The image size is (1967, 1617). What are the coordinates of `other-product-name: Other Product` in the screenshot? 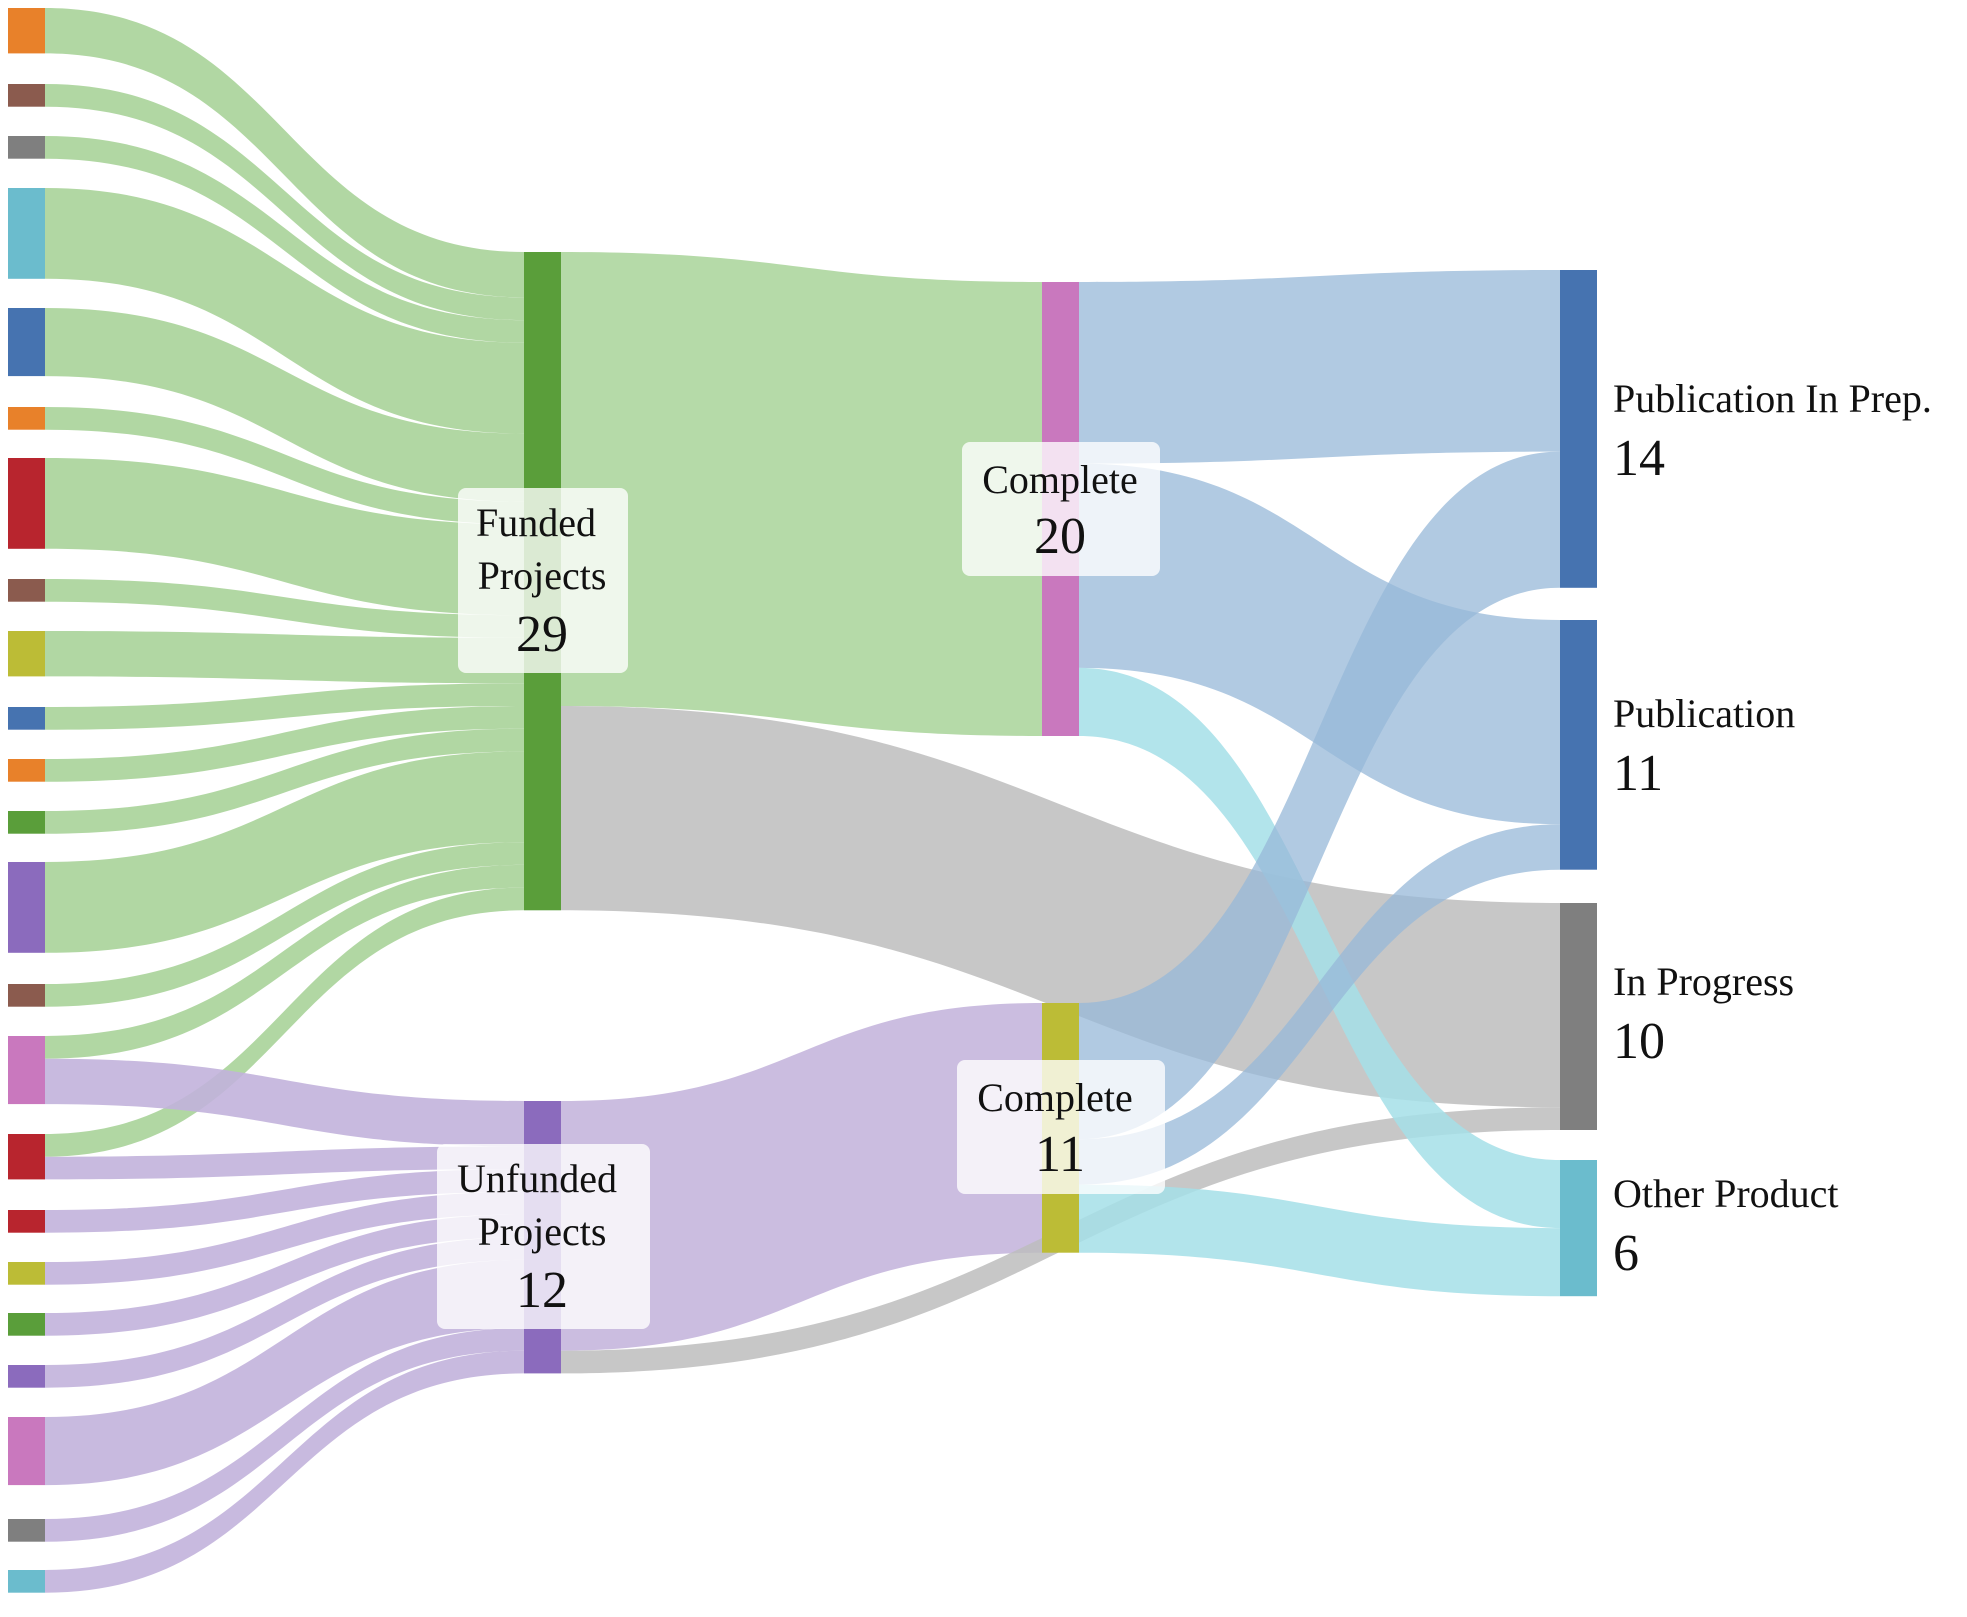 It's located at (1726, 1193).